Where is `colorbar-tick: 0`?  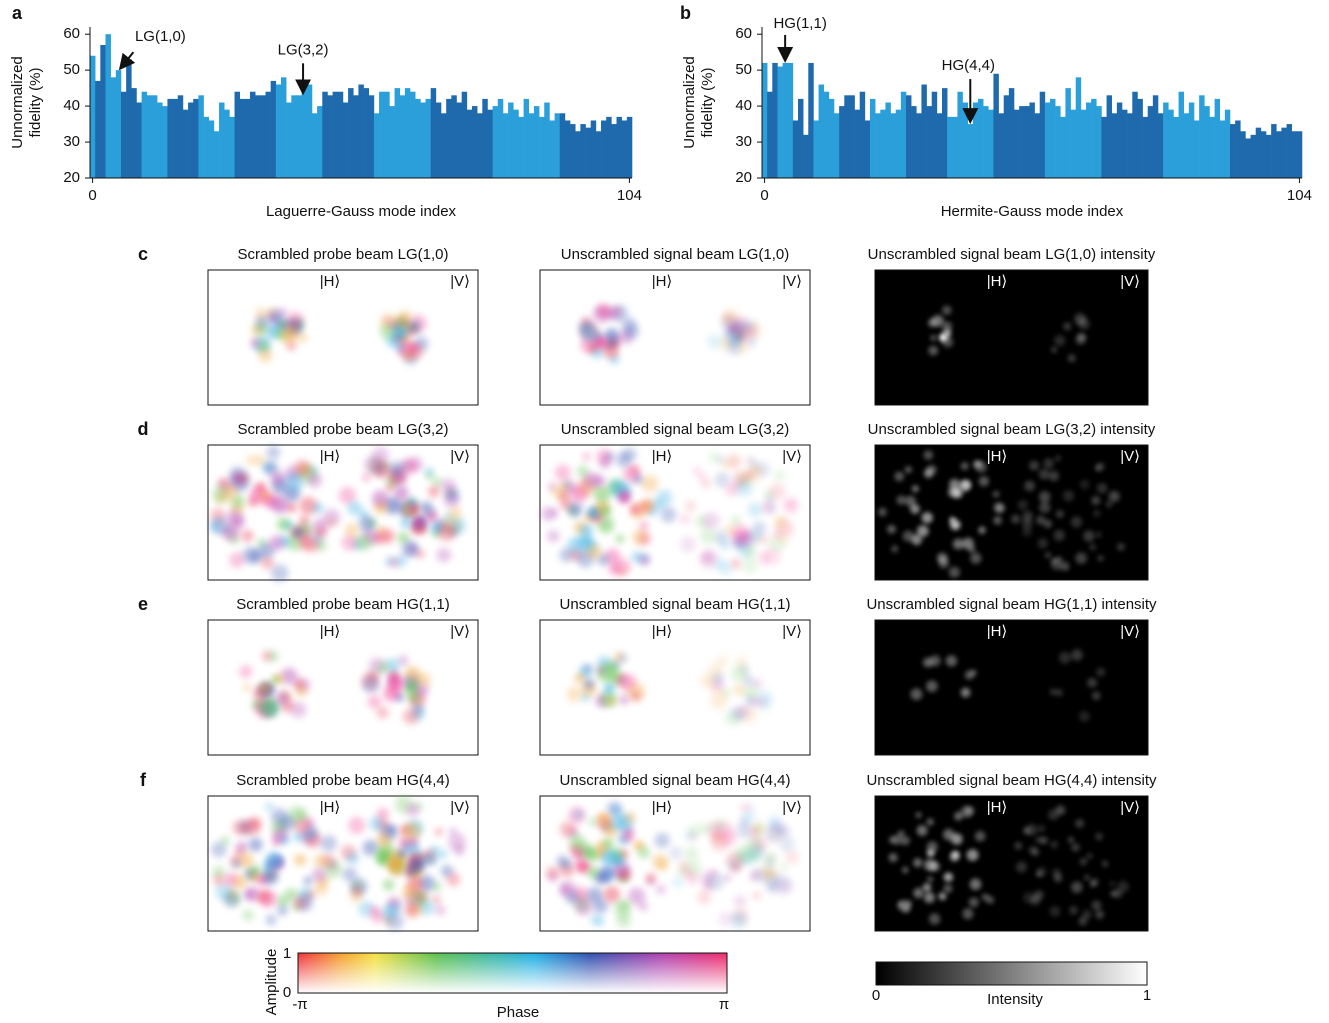
colorbar-tick: 0 is located at coordinates (876, 995).